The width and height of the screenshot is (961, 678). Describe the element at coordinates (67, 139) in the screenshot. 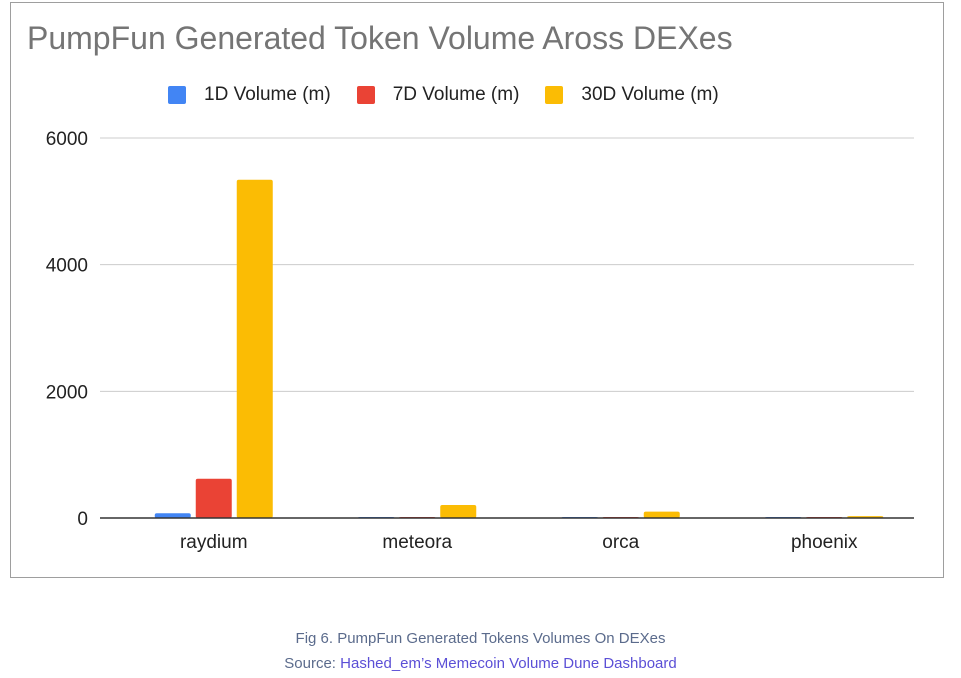

I see `y-tick-label: 6000` at that location.